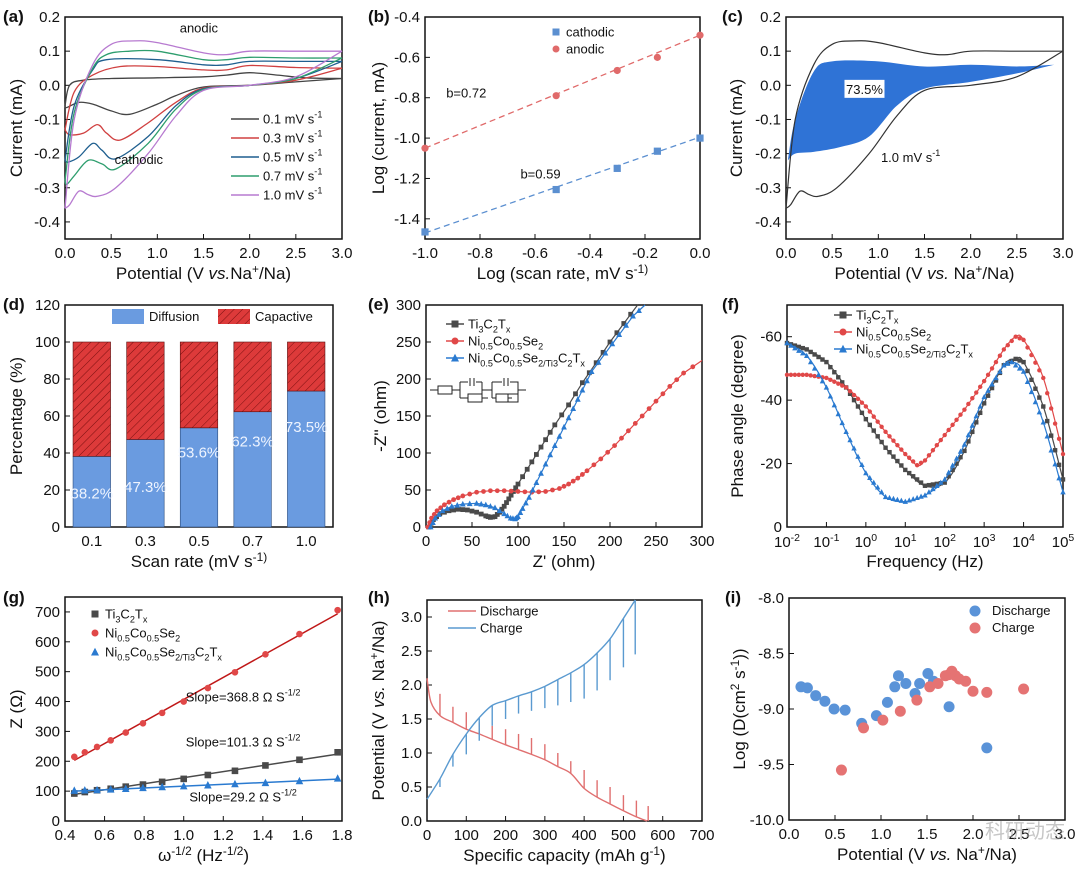 The width and height of the screenshot is (1080, 878). What do you see at coordinates (893, 334) in the screenshot?
I see `legend-label: Ni0.5Co0.5Se2` at bounding box center [893, 334].